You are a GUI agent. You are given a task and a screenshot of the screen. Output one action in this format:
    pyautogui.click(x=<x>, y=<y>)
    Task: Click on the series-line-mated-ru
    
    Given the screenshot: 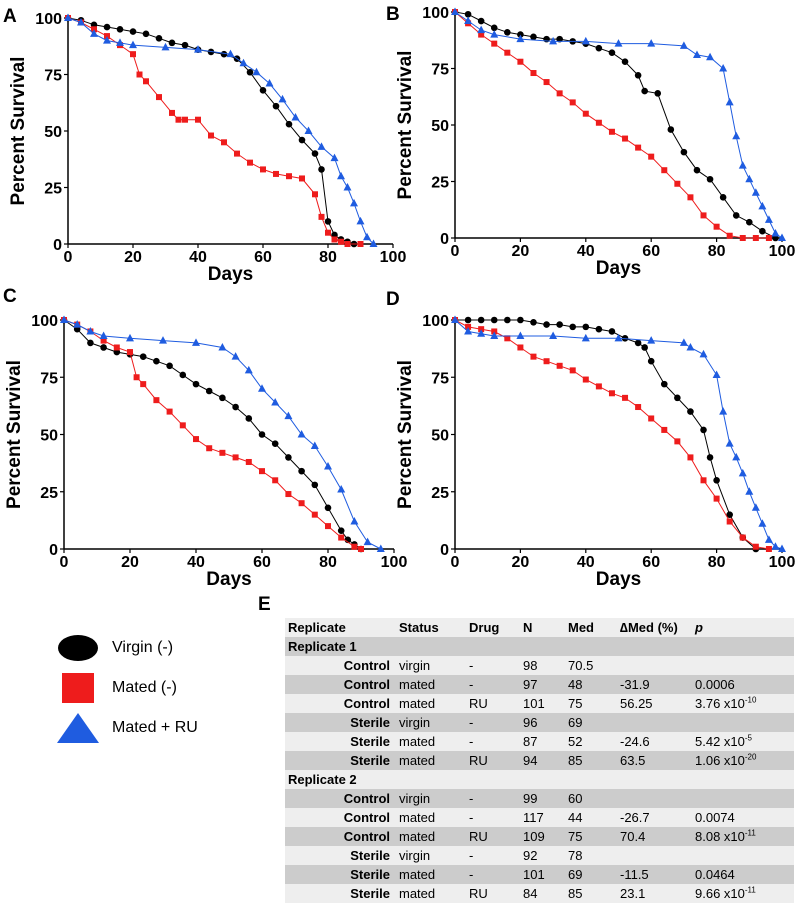 What is the action you would take?
    pyautogui.click(x=220, y=131)
    